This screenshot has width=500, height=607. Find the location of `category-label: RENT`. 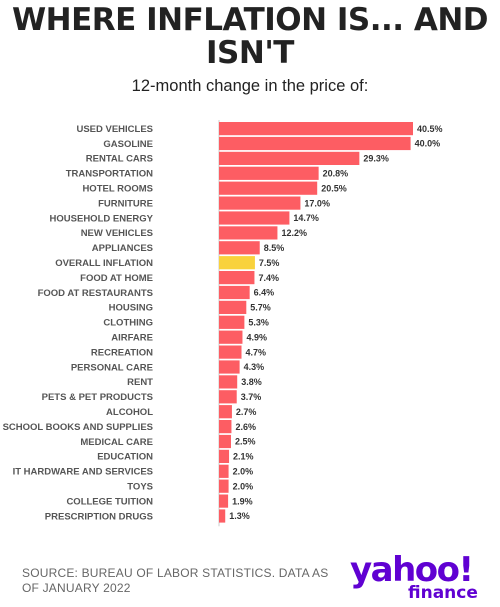

category-label: RENT is located at coordinates (140, 382).